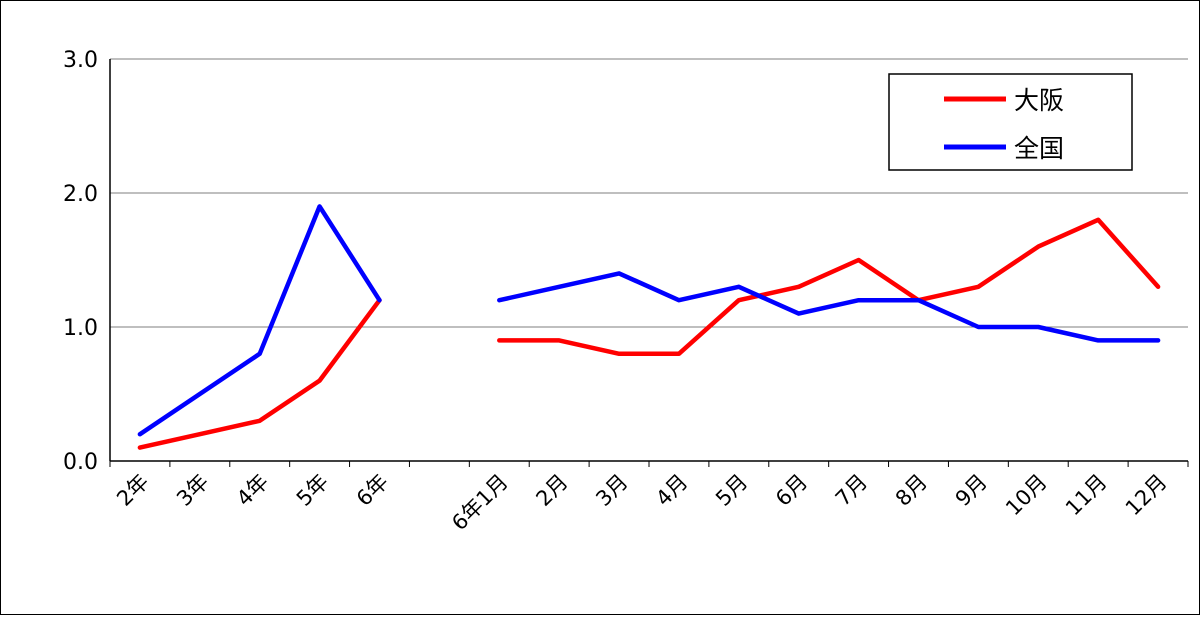 The width and height of the screenshot is (1200, 618). What do you see at coordinates (80, 462) in the screenshot?
I see `y-tick-label: 0.0` at bounding box center [80, 462].